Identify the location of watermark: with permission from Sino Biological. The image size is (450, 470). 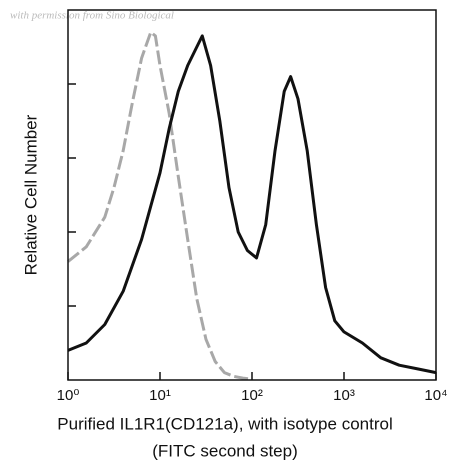
(92, 16).